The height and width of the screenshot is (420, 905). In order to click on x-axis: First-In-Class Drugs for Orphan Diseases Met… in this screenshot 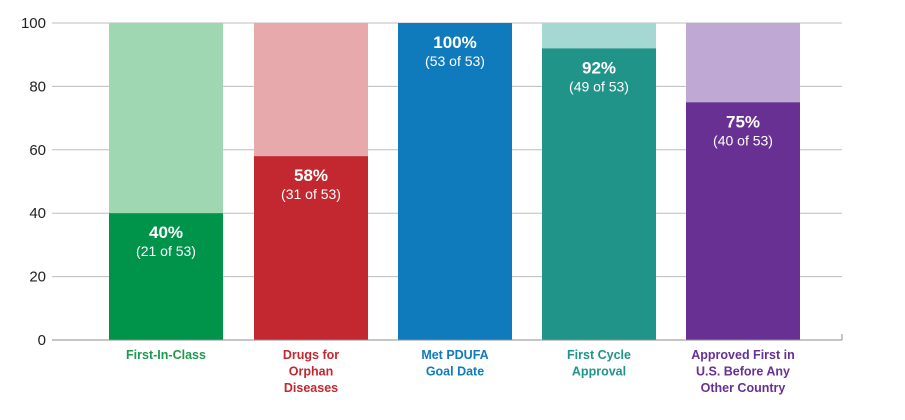, I will do `click(447, 364)`.